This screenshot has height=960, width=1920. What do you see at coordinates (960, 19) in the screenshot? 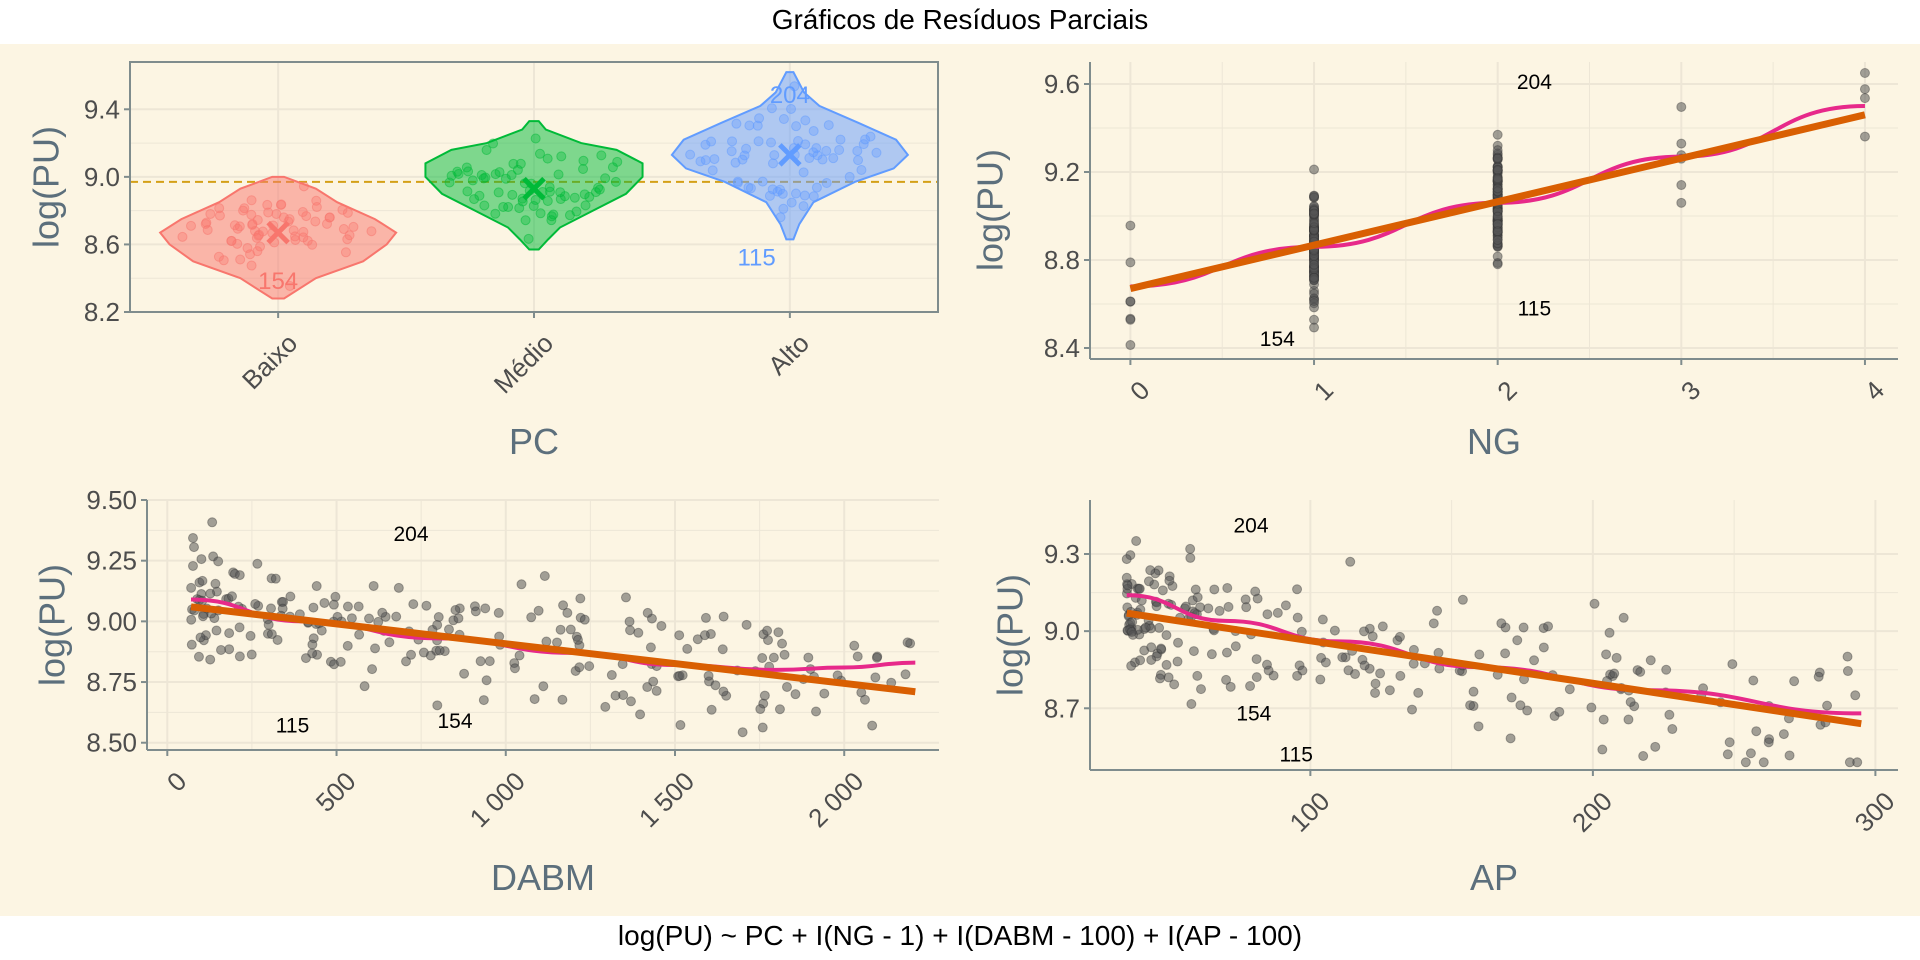
I see `page-title: Gráficos de Resíduos Parciais` at bounding box center [960, 19].